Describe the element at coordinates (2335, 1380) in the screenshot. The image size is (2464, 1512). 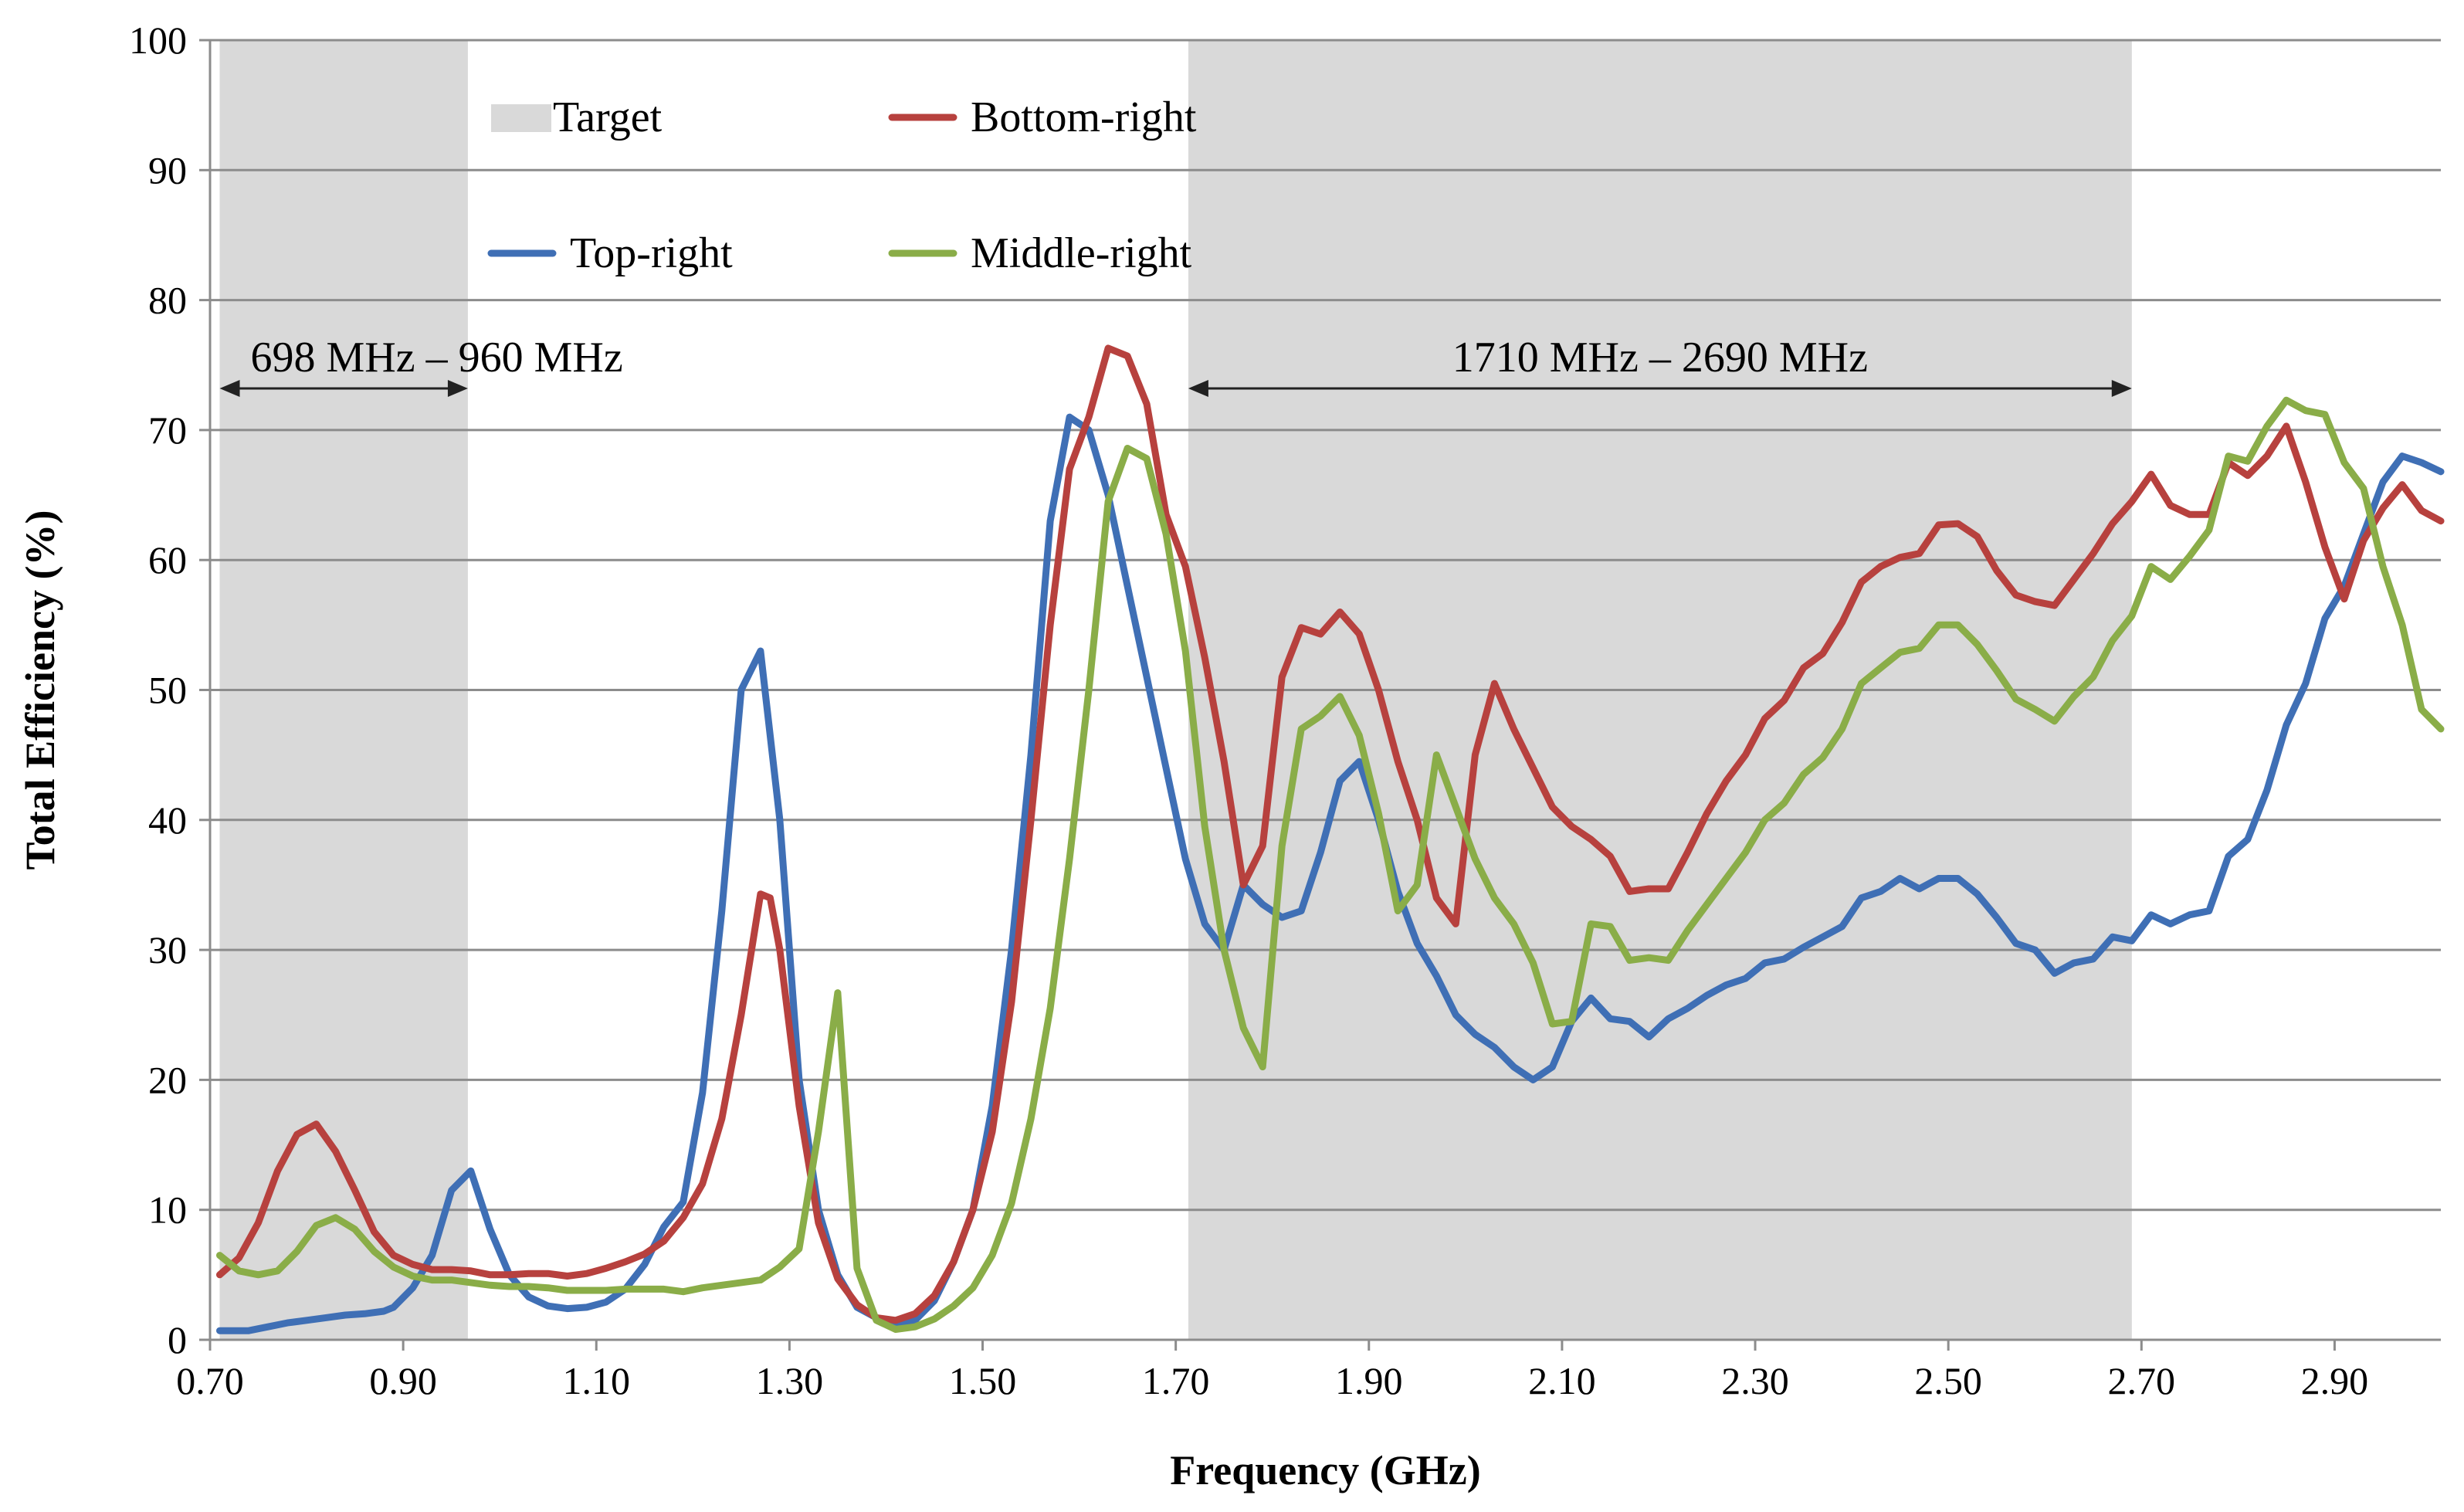
I see `x-tick-label: 2.90` at that location.